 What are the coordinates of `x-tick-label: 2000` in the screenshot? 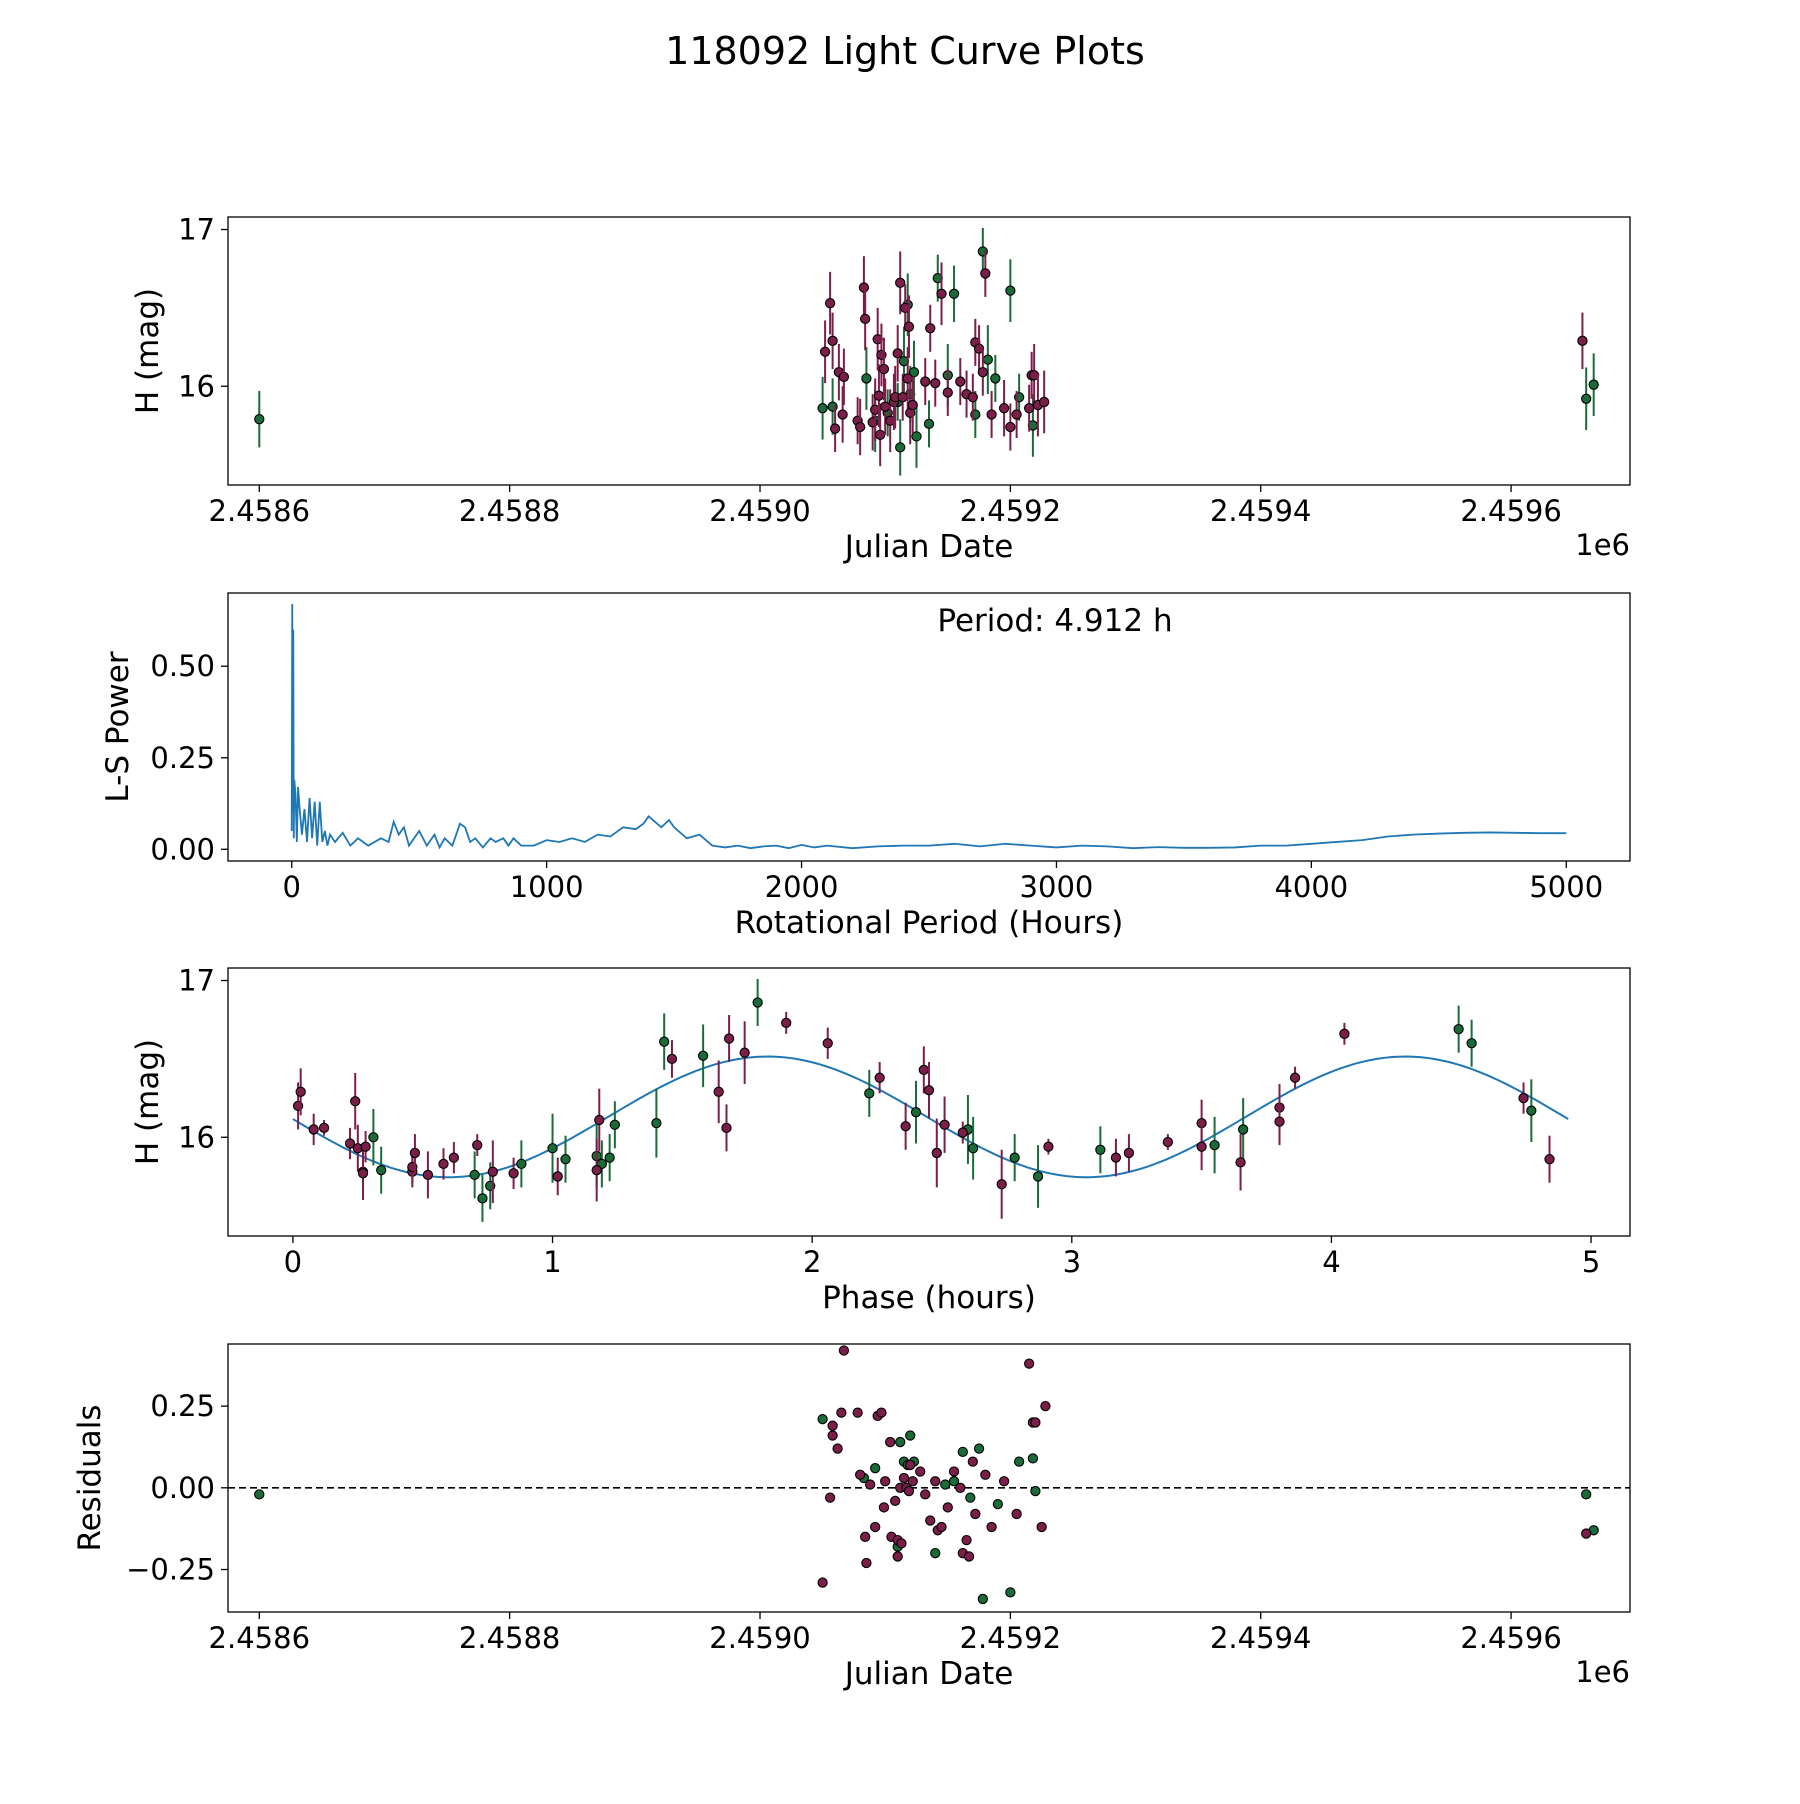 It's located at (802, 887).